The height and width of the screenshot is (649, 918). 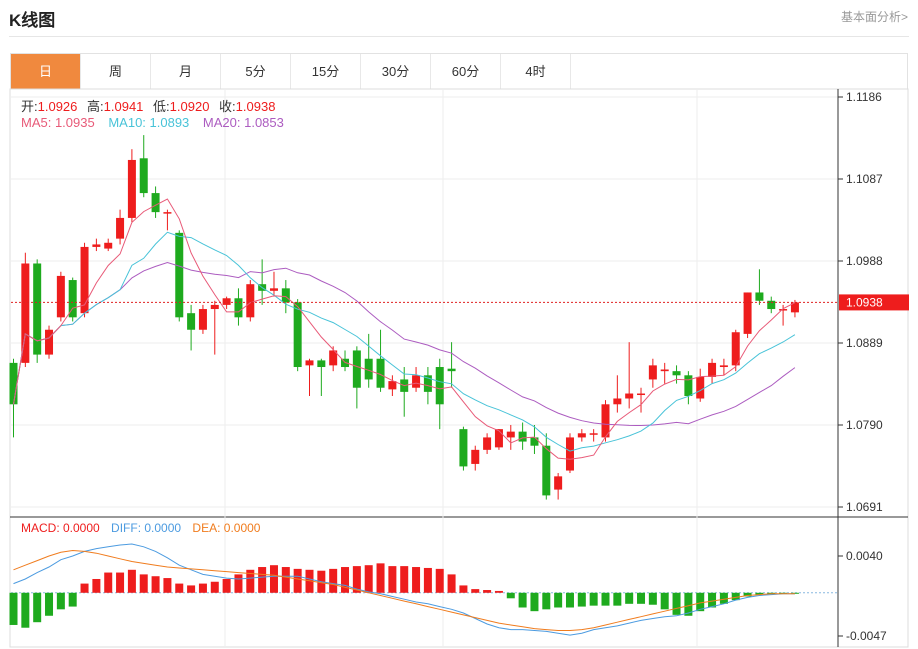 I want to click on macd-legend-value: MACD: 0.0000, so click(x=60, y=528).